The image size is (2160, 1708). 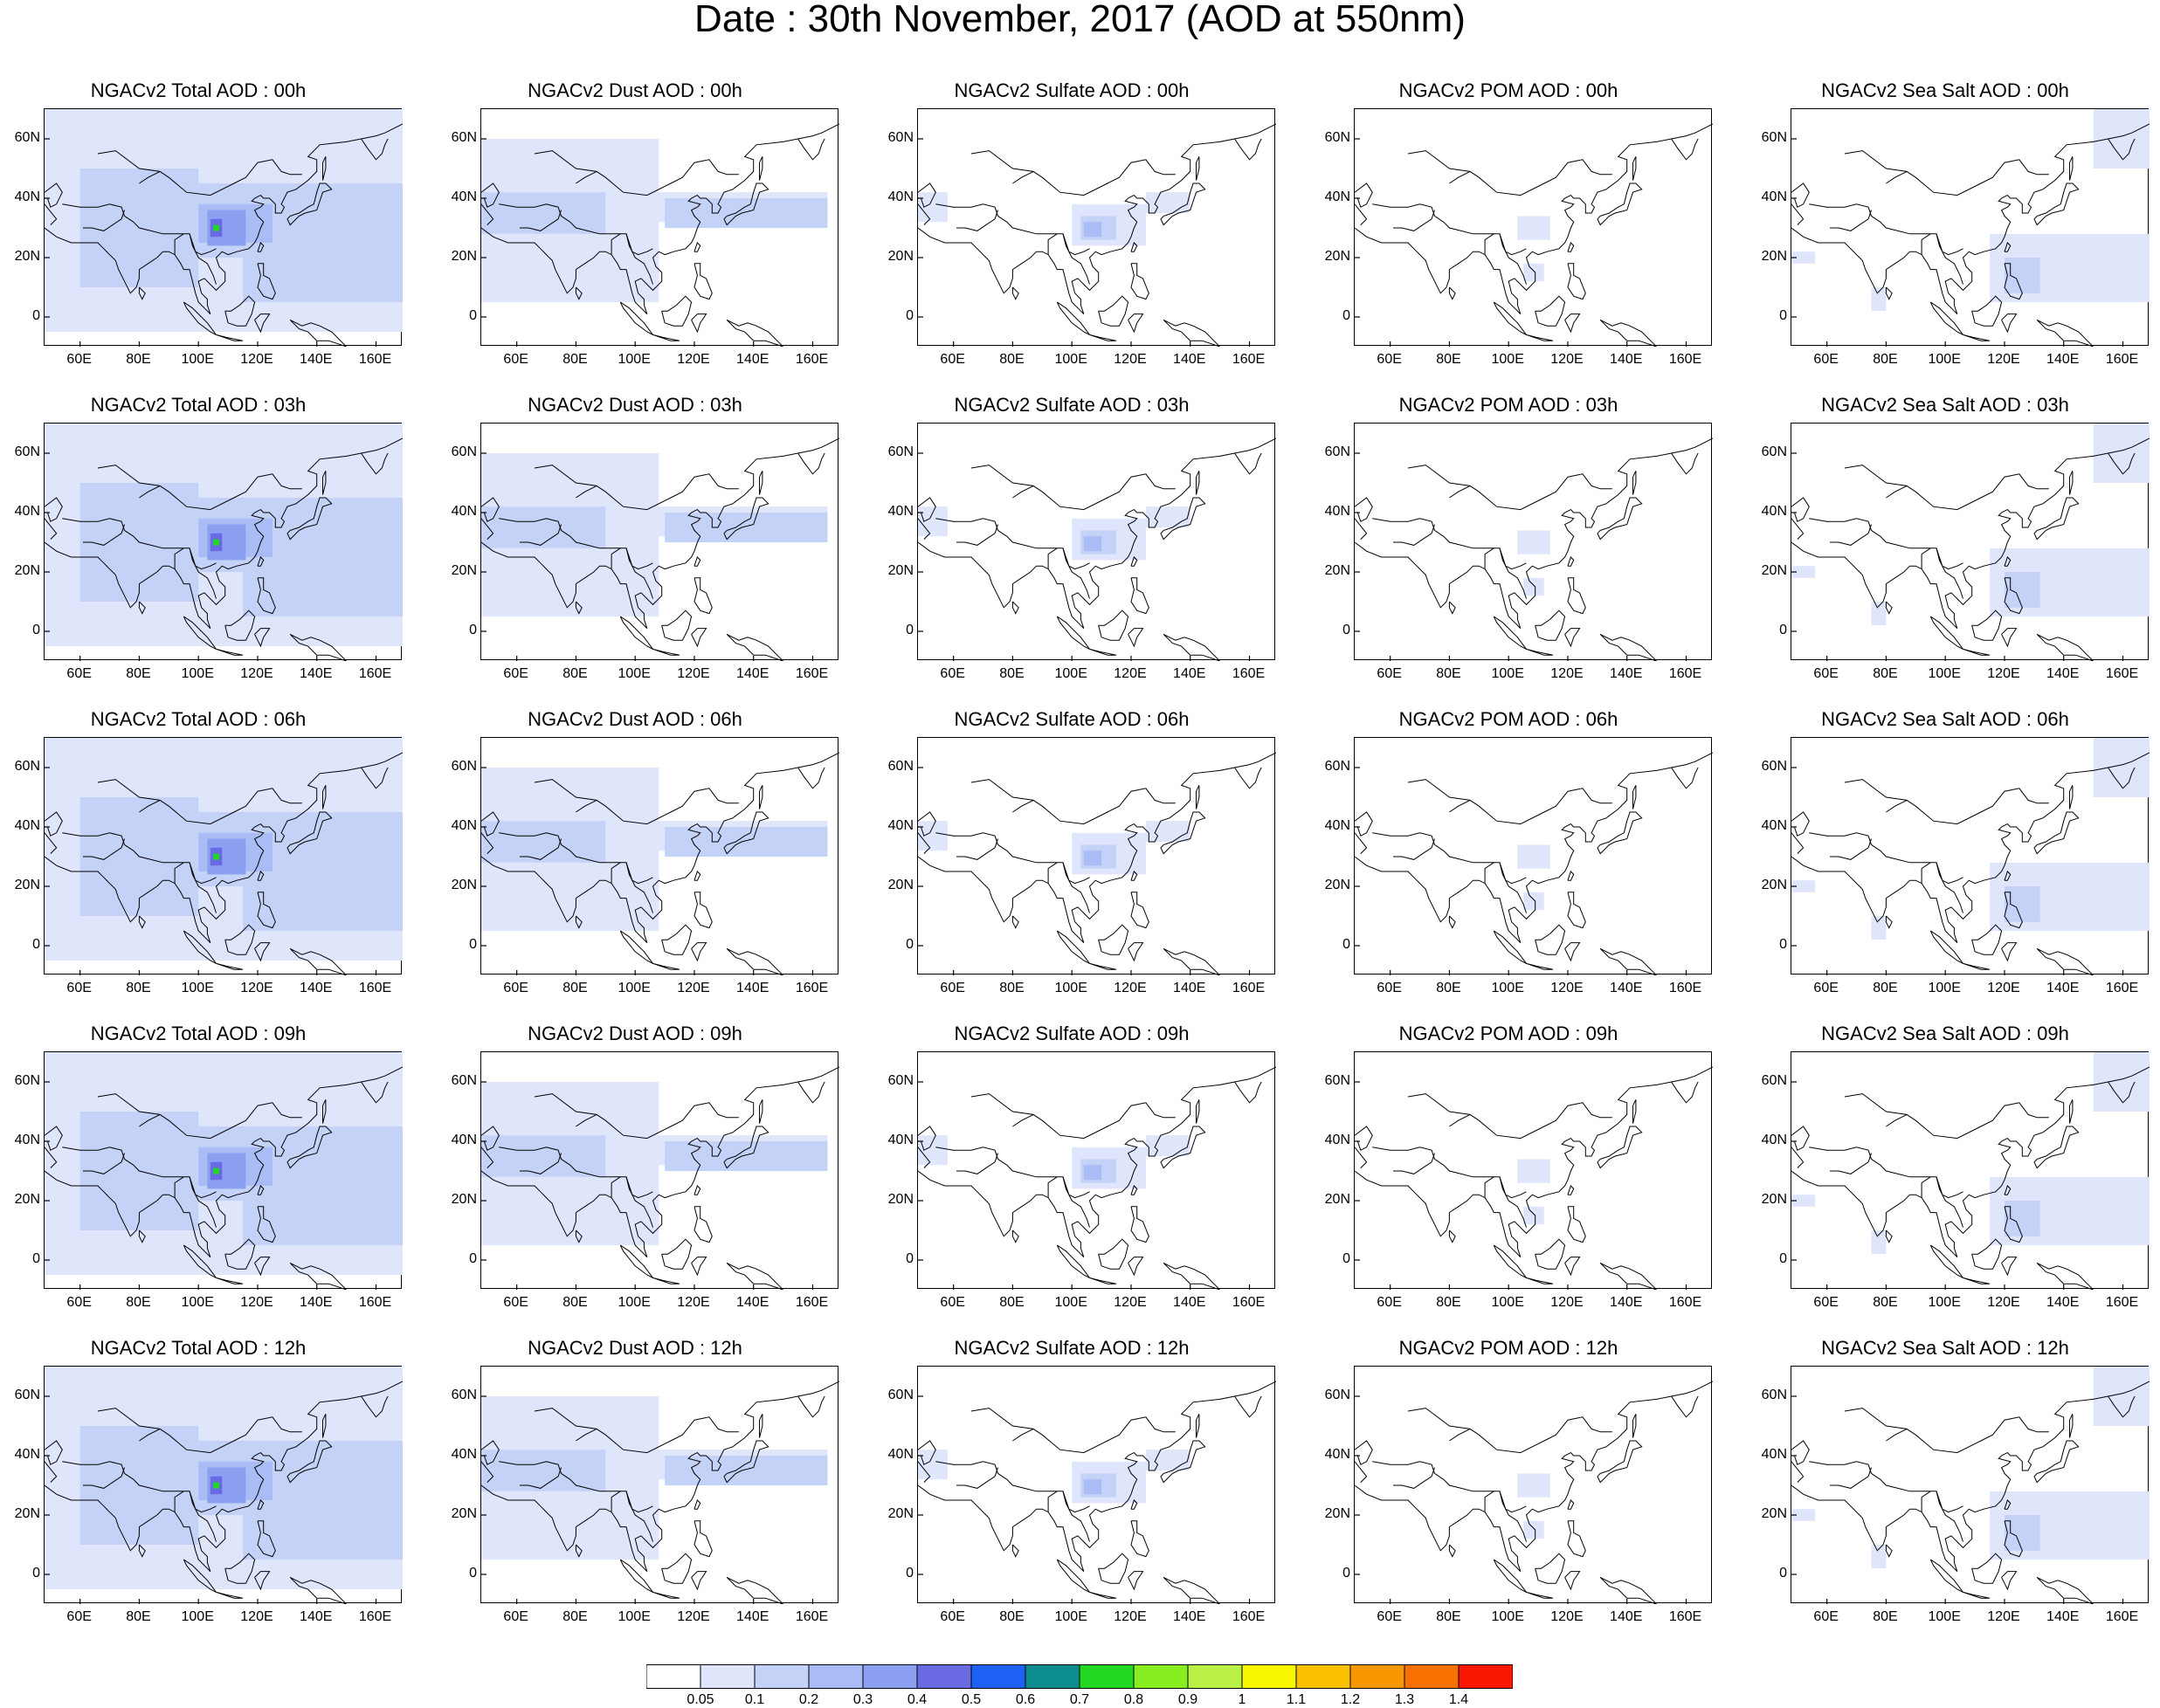 I want to click on colorbar-label: 0.9, so click(x=1187, y=1699).